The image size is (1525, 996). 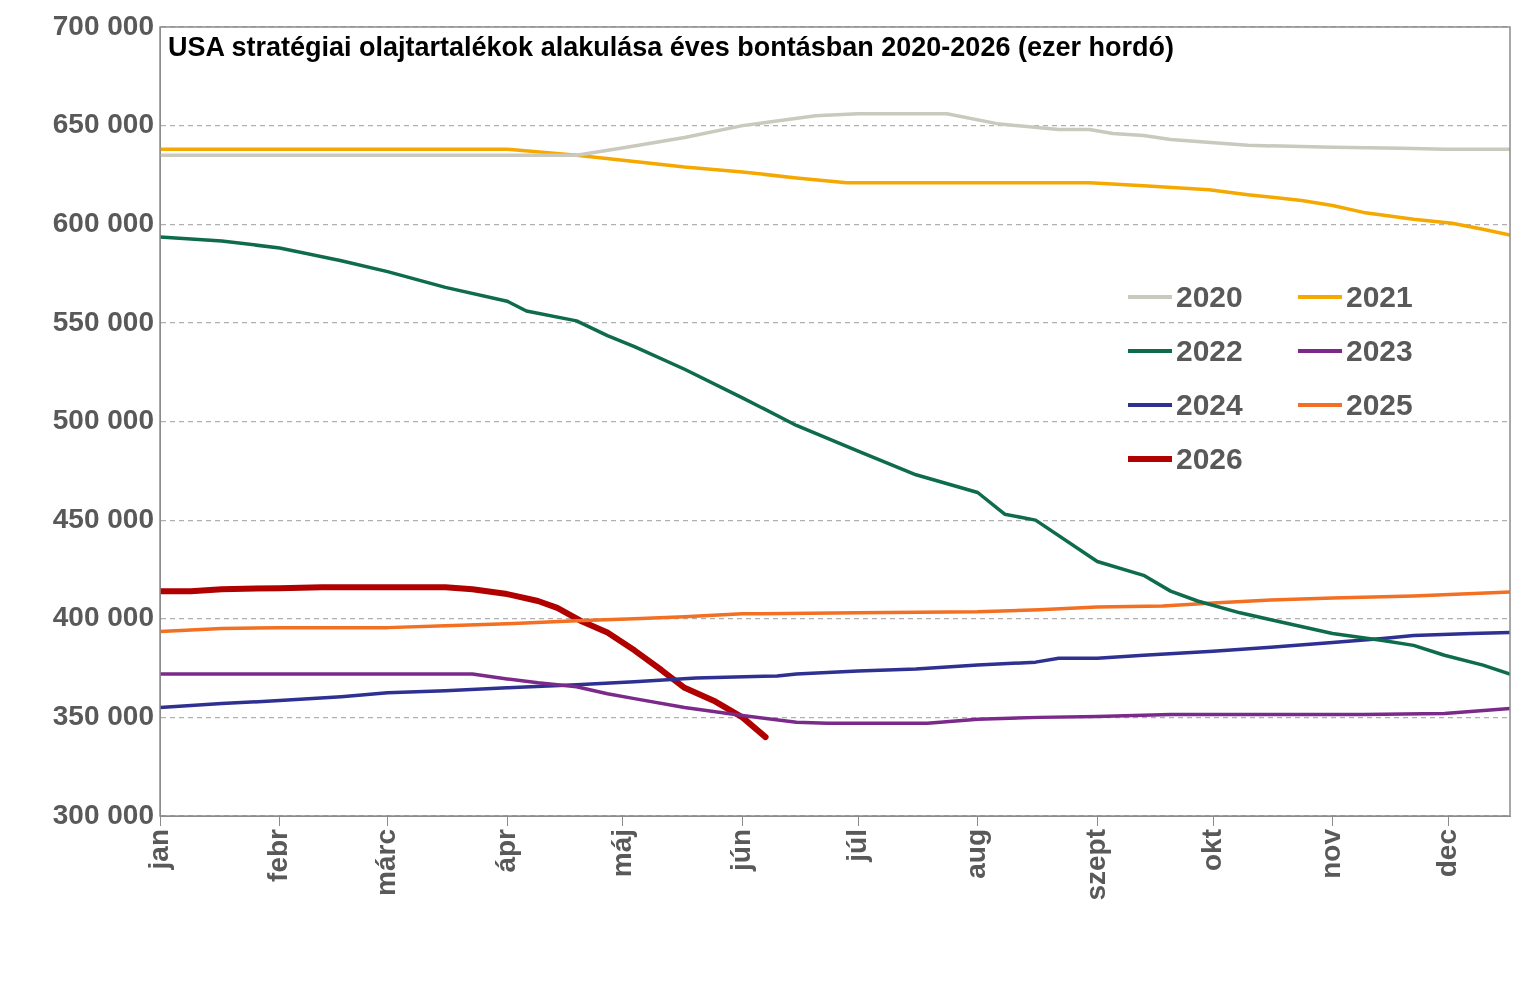 I want to click on x-tick-label: júl, so click(x=856, y=846).